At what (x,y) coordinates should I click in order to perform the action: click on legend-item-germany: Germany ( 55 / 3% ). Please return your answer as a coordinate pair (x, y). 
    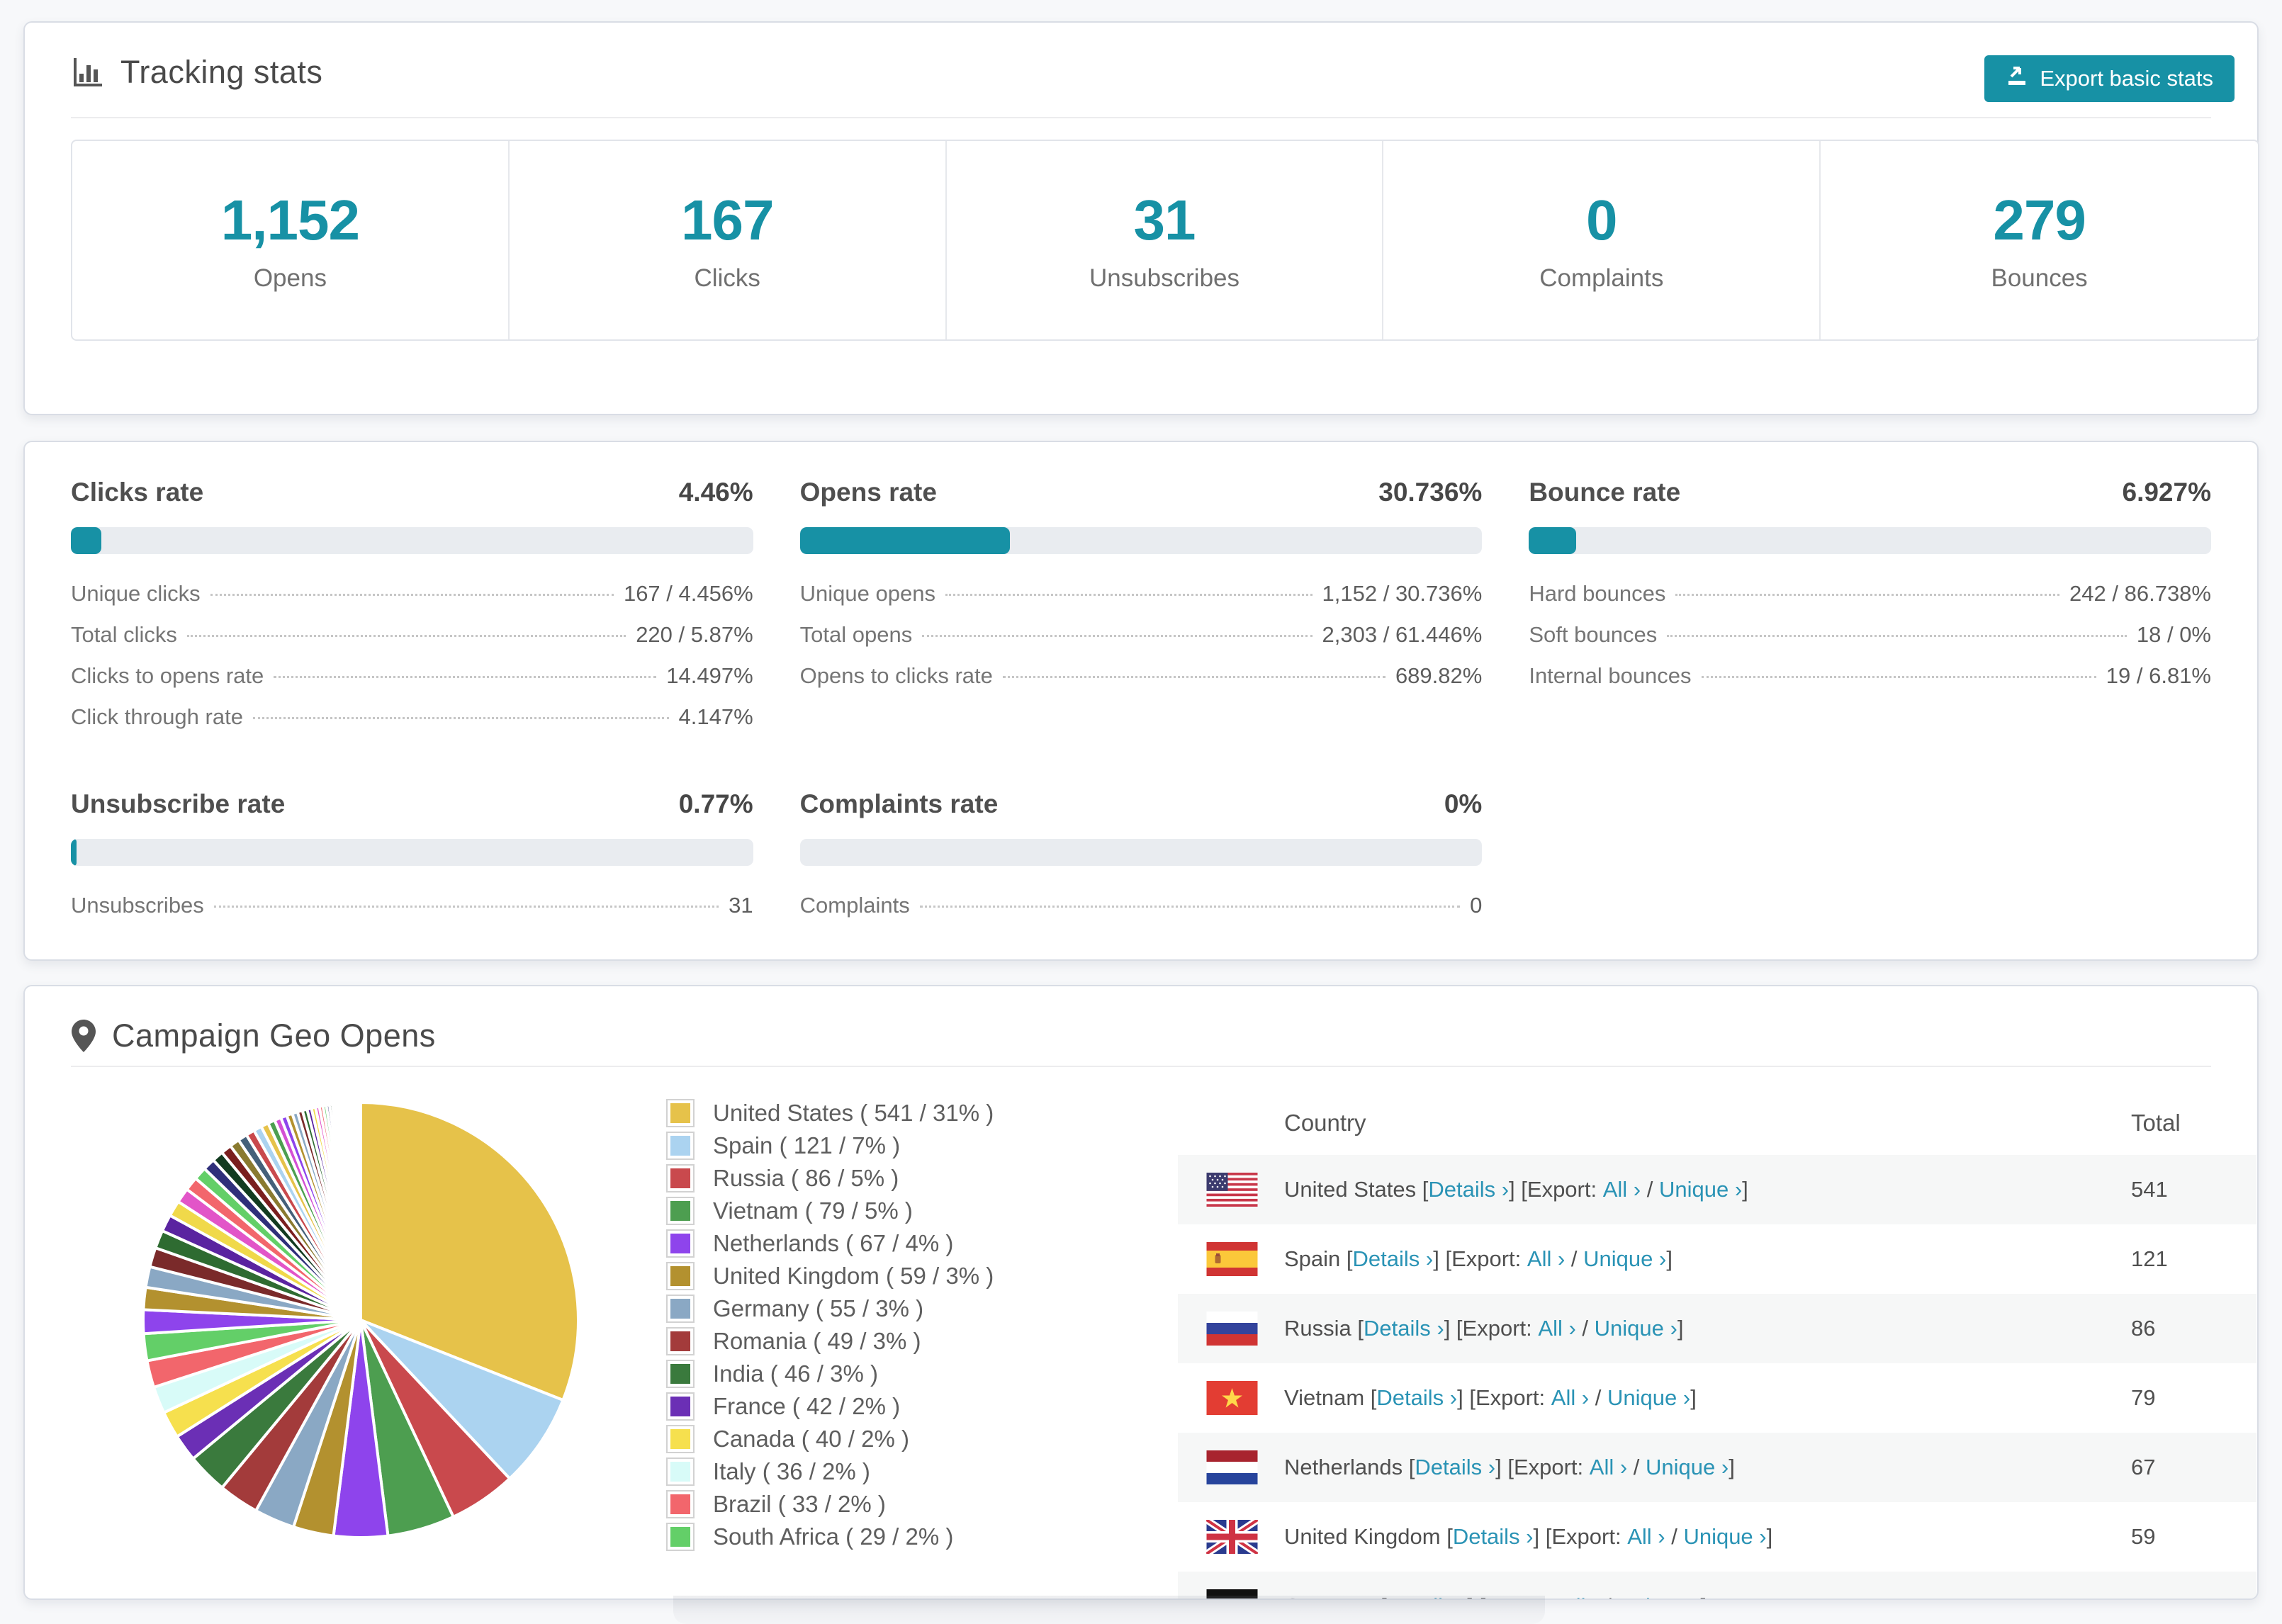
    Looking at the image, I should click on (830, 1308).